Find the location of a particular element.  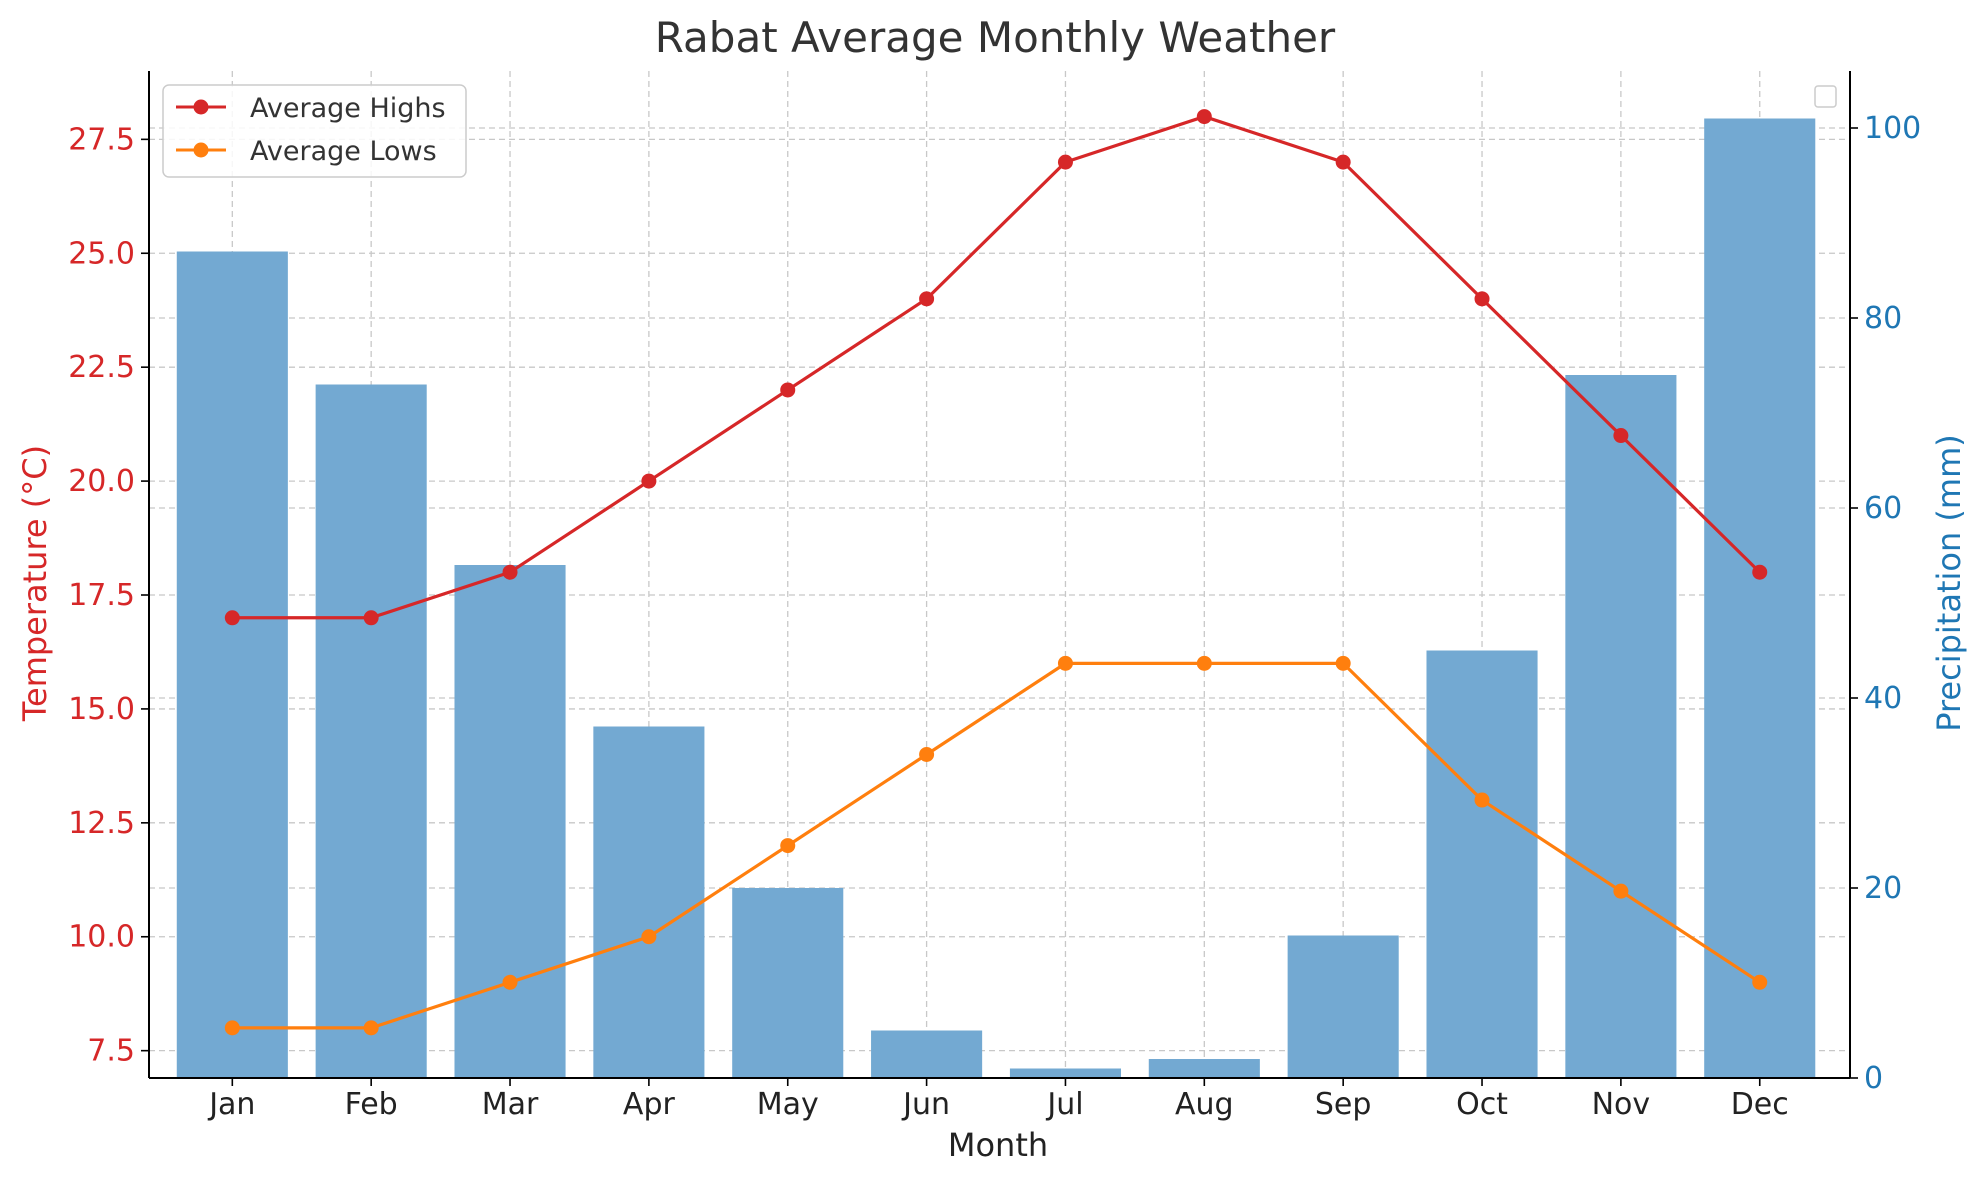

y-tick-label-right: 80 is located at coordinates (1883, 318).